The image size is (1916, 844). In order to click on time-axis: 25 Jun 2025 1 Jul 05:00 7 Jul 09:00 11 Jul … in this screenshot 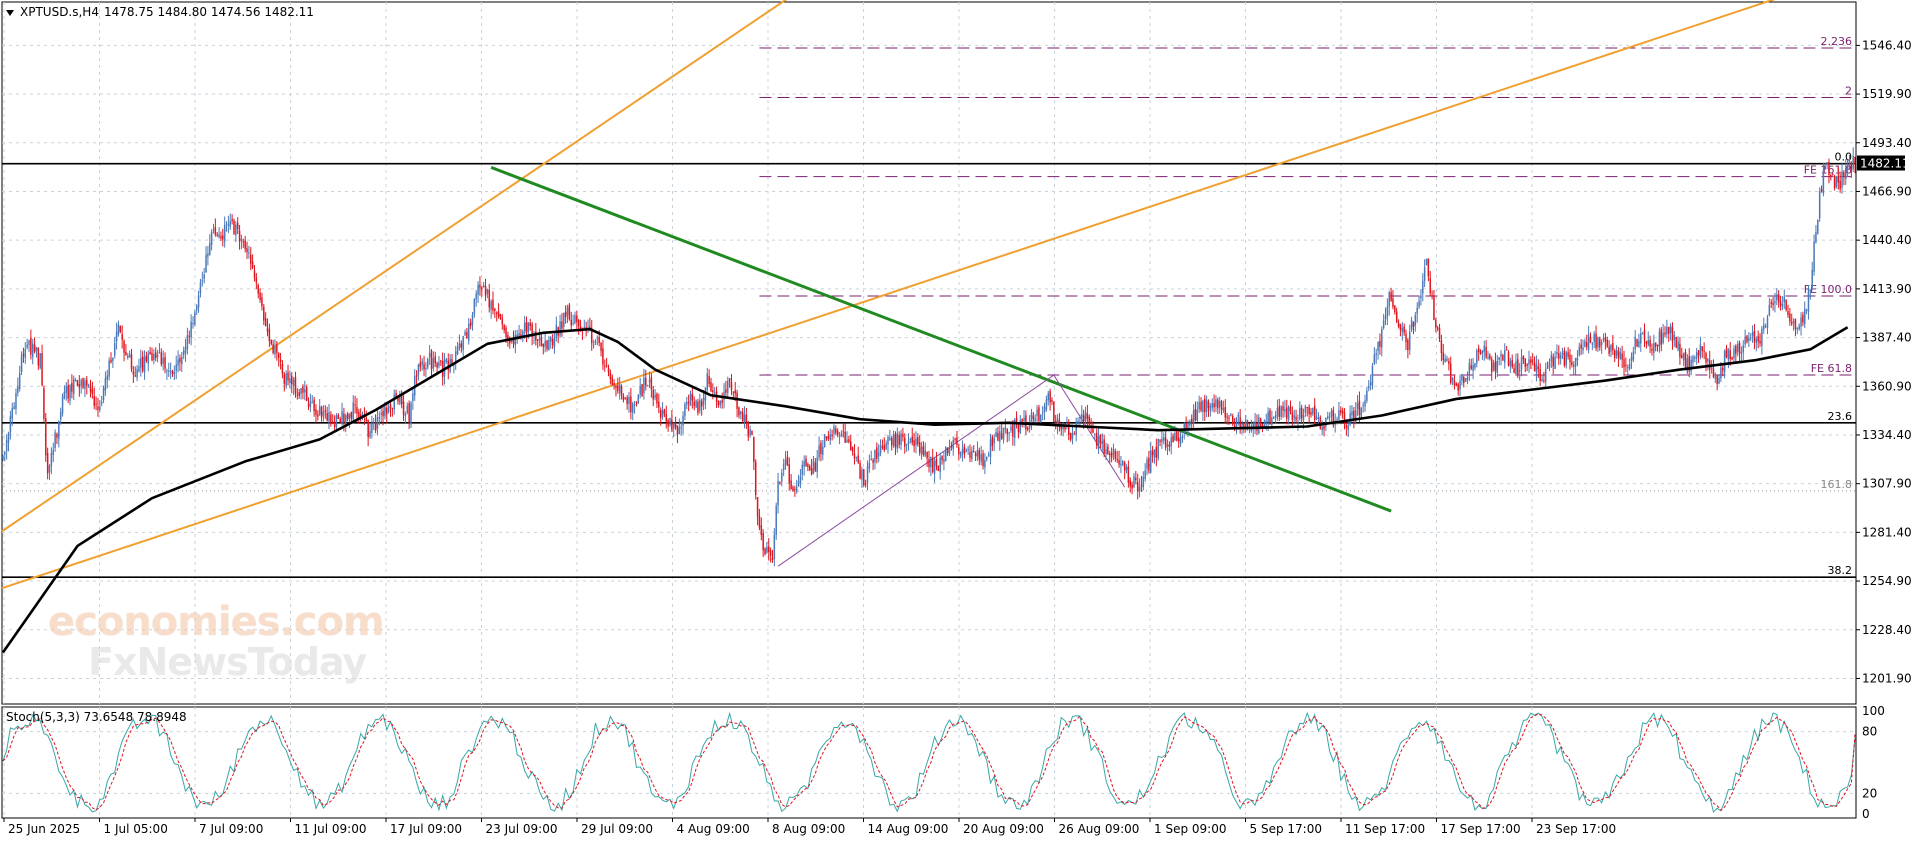, I will do `click(809, 827)`.